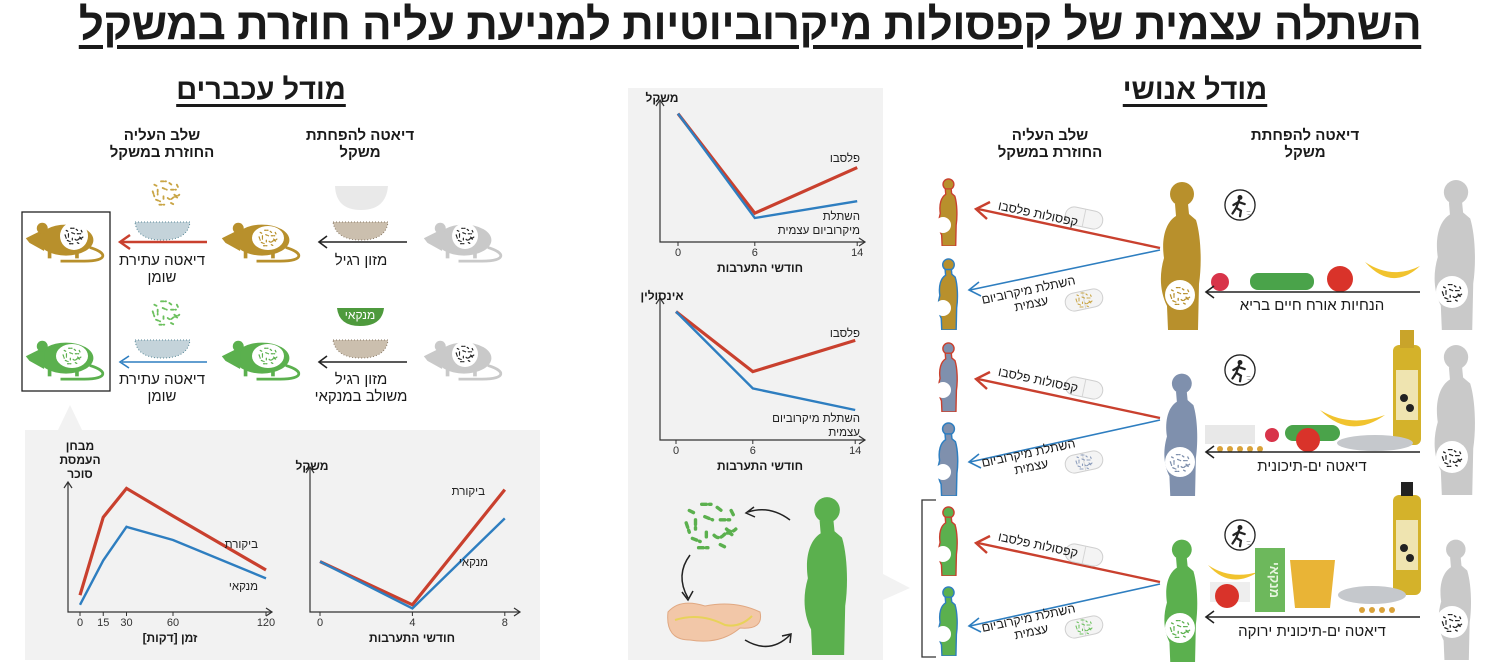 Image resolution: width=1500 pixels, height=670 pixels. I want to click on chart-mouse-weight-axes, so click(414, 540).